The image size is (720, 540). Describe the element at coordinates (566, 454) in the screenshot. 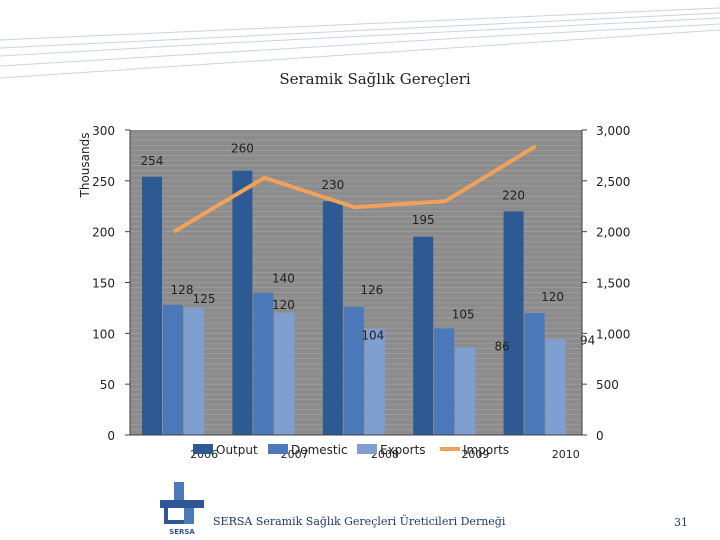

I see `category-label: 2010` at that location.